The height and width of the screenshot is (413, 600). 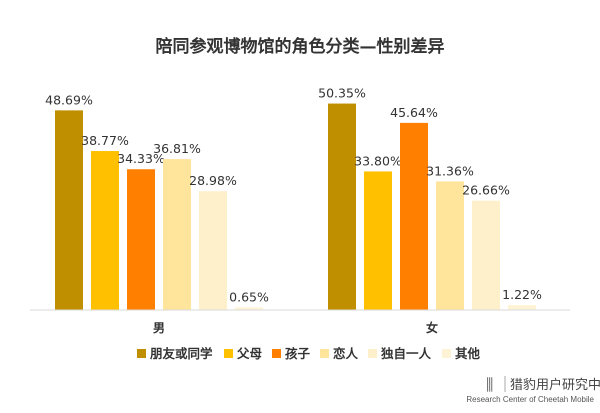 What do you see at coordinates (181, 353) in the screenshot?
I see `legend-label: 朋友或同学` at bounding box center [181, 353].